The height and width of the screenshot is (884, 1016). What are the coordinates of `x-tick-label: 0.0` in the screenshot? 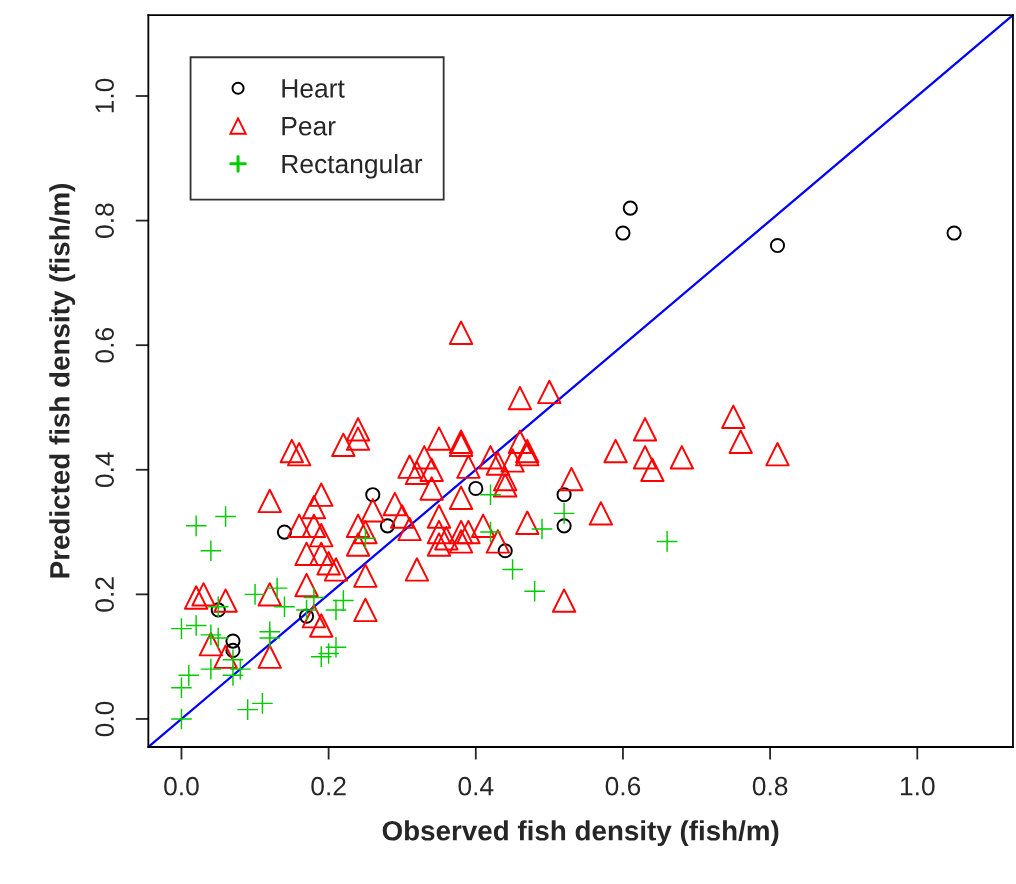 It's located at (181, 786).